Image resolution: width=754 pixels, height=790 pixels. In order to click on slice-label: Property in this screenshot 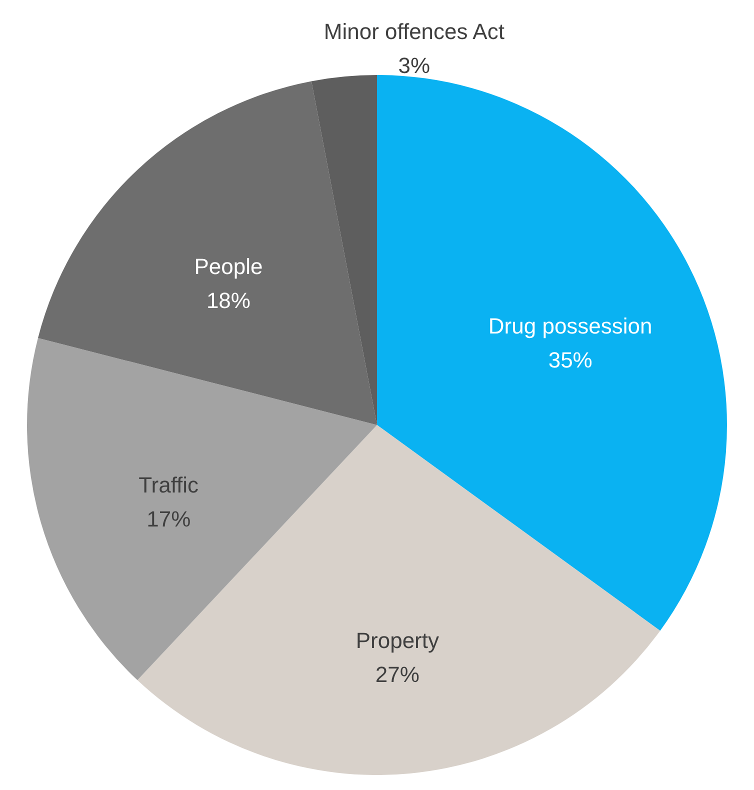, I will do `click(397, 641)`.